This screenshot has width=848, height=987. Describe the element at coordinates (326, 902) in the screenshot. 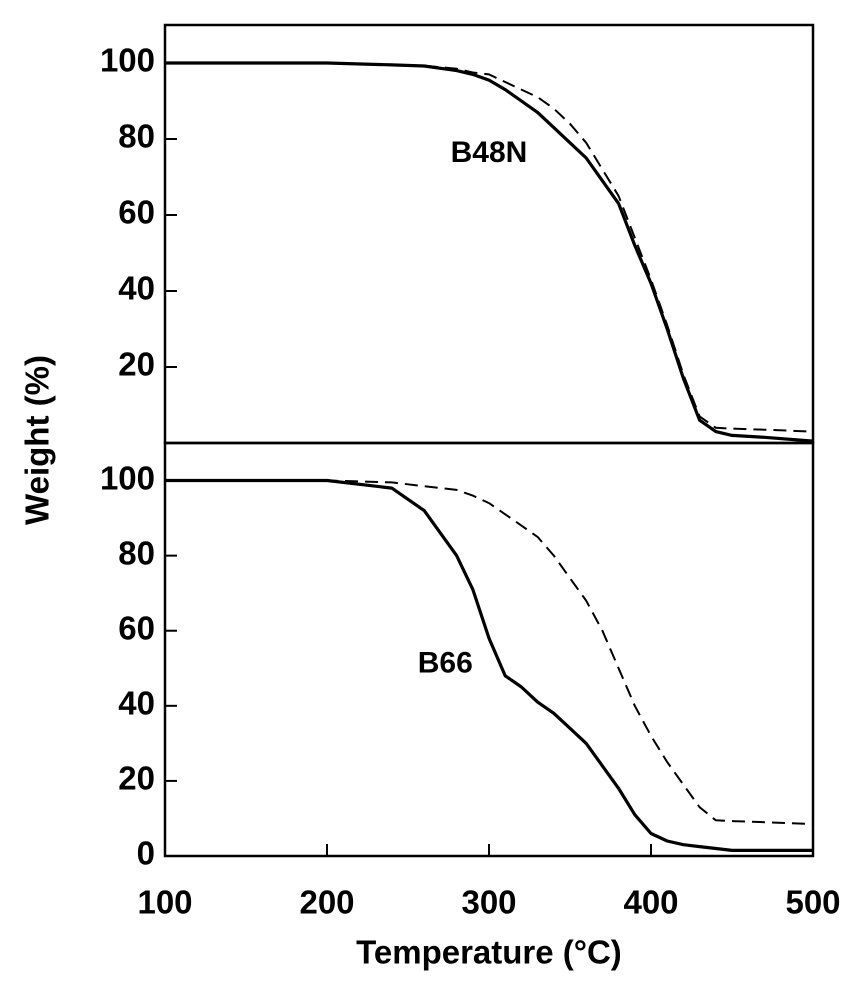

I see `x-tick-label: 200` at that location.